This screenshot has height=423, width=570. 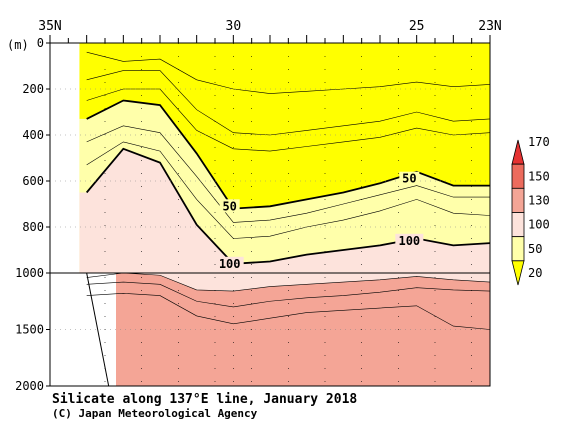 I want to click on chart-title: Silicate along 137°E line, January 2018, so click(x=204, y=399).